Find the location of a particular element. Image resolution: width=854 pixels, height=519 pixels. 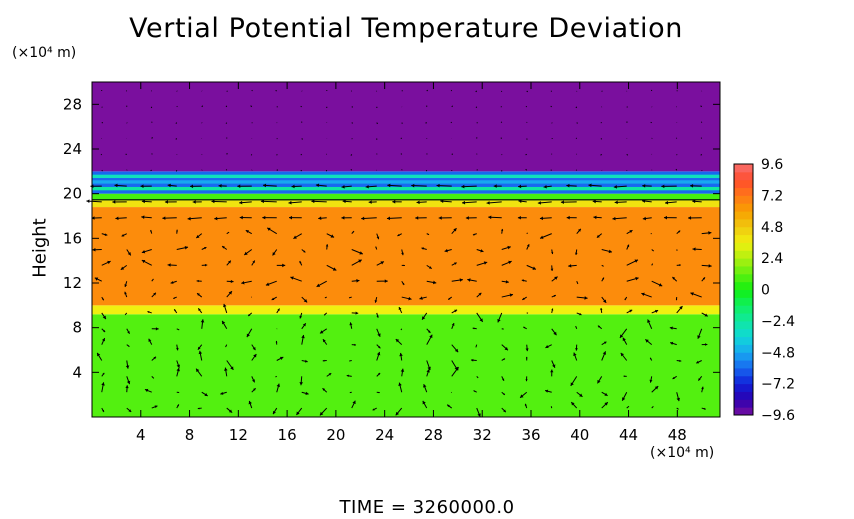

colorbar-tick-label: 9.6 is located at coordinates (772, 165).